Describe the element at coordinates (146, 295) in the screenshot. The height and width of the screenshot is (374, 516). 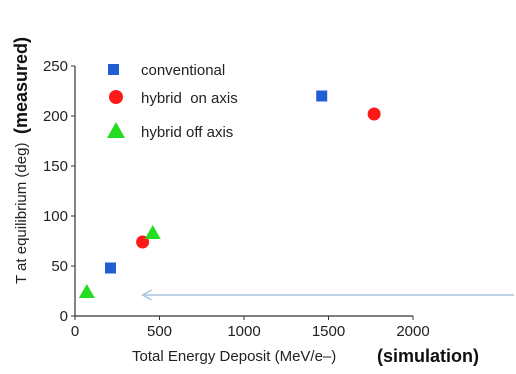
I see `annotation-arrow-head` at that location.